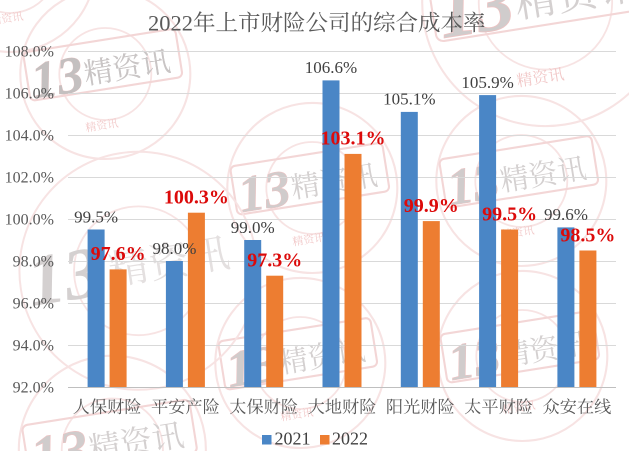 The width and height of the screenshot is (629, 456). I want to click on svg-text: 100.0%, so click(29, 219).